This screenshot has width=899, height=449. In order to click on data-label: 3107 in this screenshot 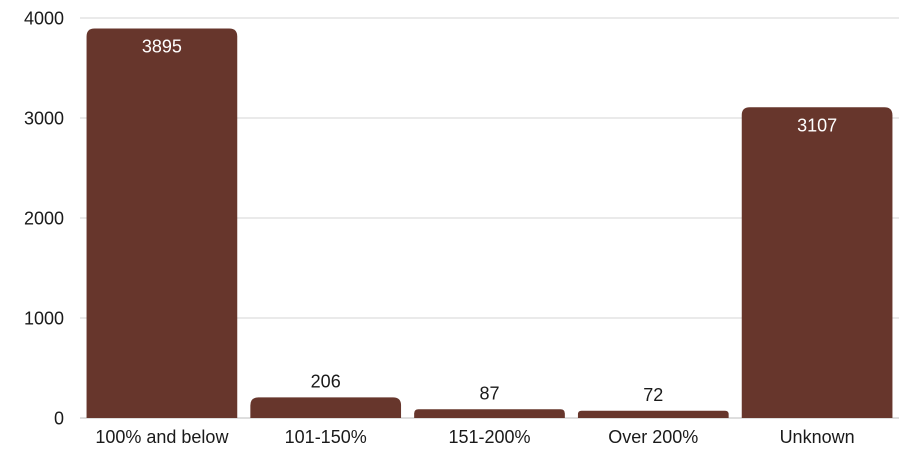, I will do `click(817, 125)`.